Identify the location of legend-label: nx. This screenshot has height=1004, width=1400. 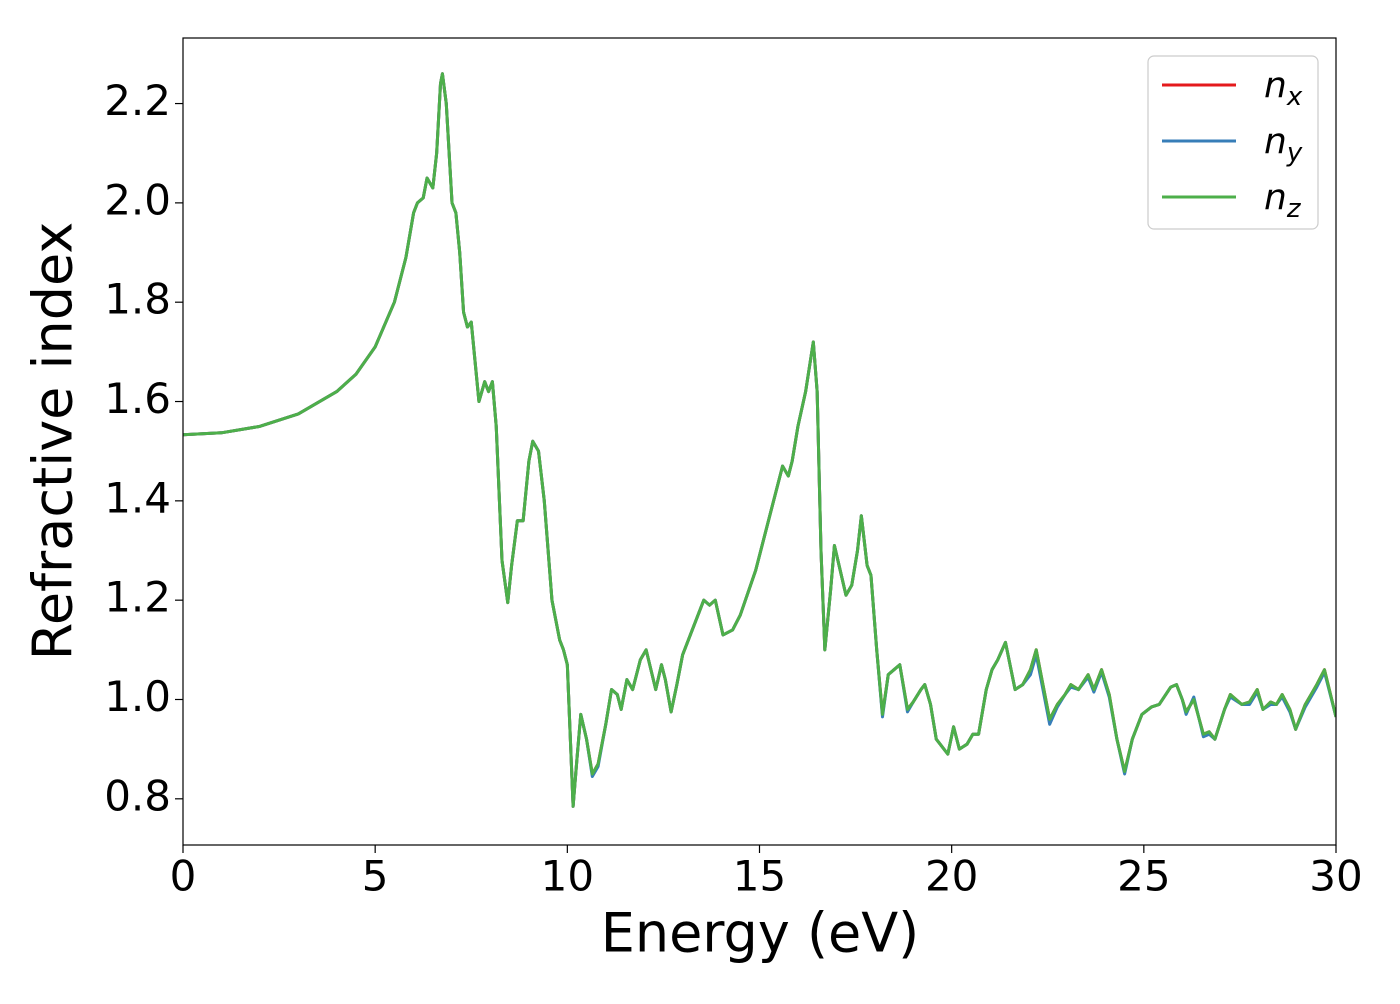
(1283, 88).